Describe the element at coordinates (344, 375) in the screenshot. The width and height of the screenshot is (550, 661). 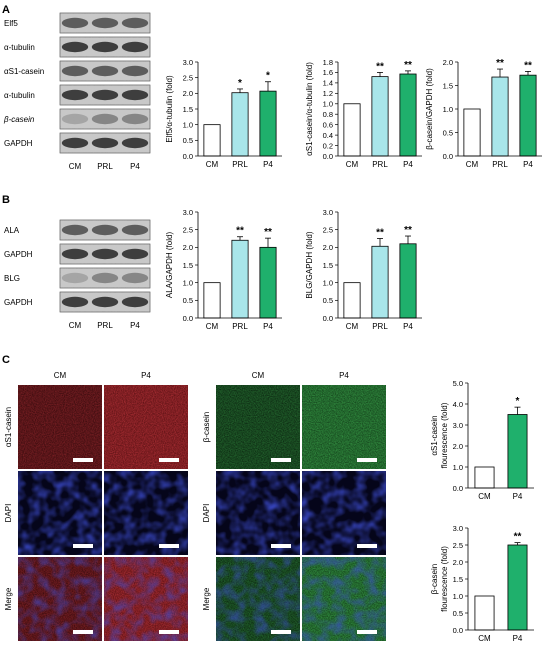
I see `micro-col-label: P4` at that location.